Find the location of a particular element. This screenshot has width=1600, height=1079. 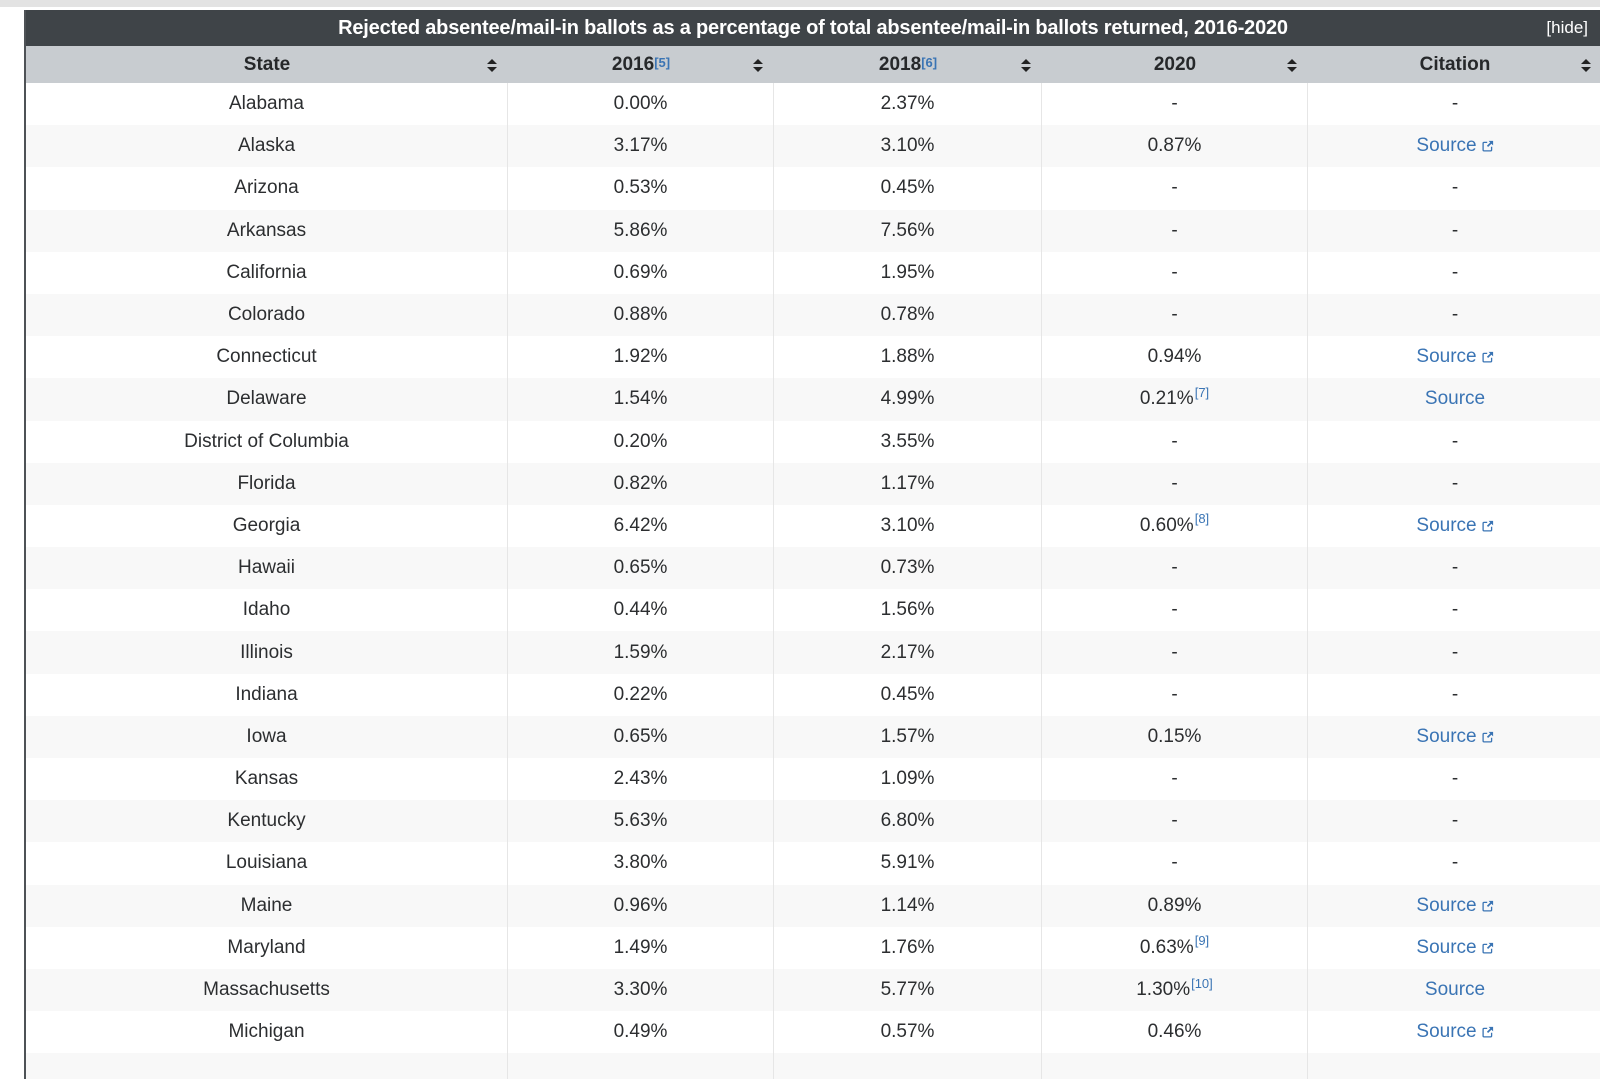

value-2016-cell-text: 0.22% is located at coordinates (640, 694).